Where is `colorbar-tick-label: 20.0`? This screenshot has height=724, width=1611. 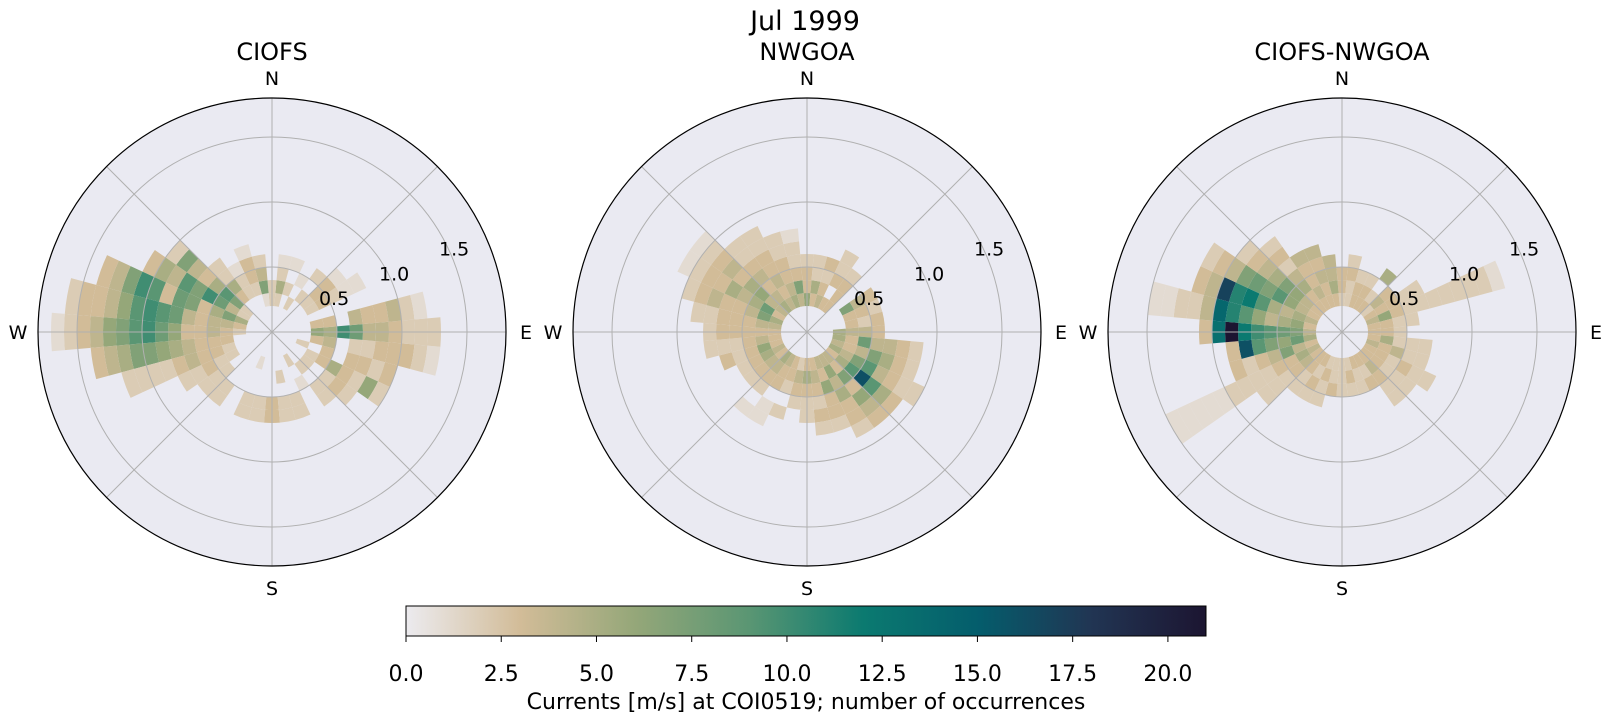 colorbar-tick-label: 20.0 is located at coordinates (1167, 674).